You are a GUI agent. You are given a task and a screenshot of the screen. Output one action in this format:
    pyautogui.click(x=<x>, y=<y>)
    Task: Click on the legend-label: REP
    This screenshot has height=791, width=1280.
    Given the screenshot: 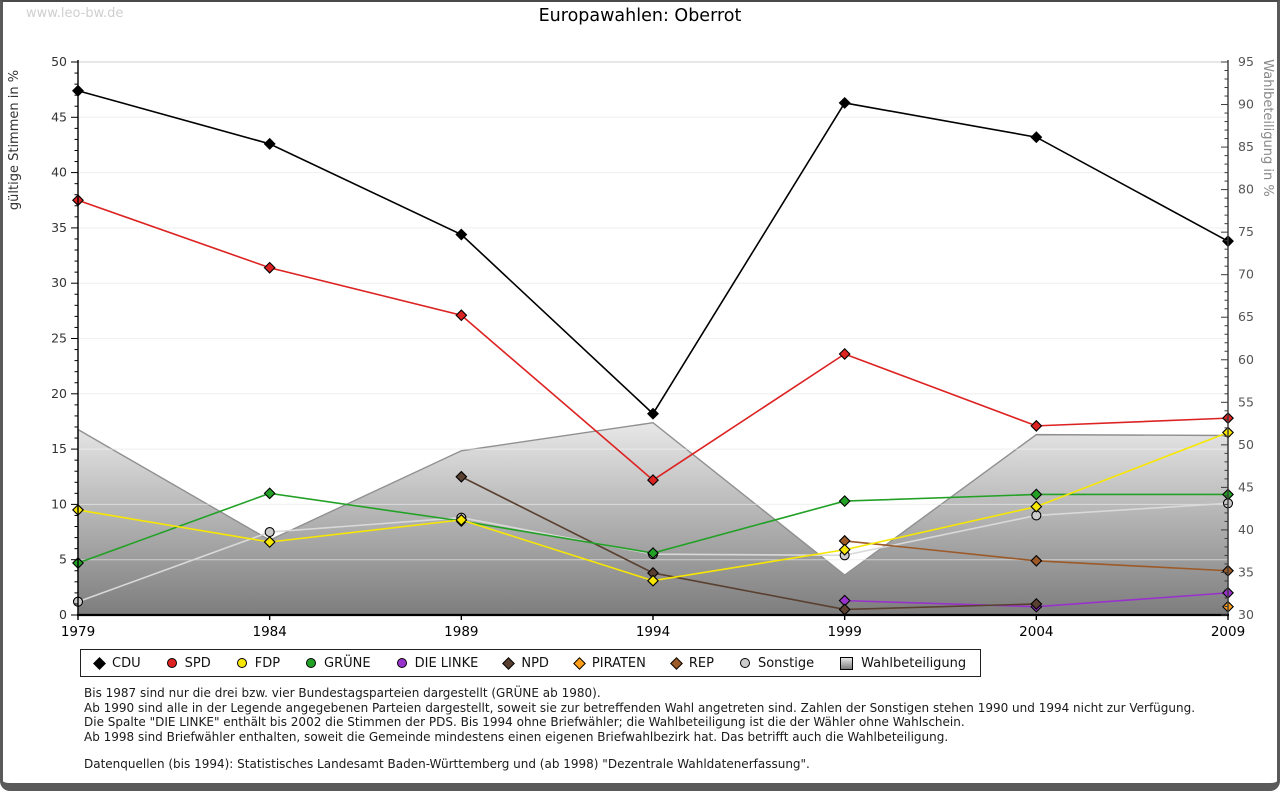 What is the action you would take?
    pyautogui.click(x=701, y=663)
    